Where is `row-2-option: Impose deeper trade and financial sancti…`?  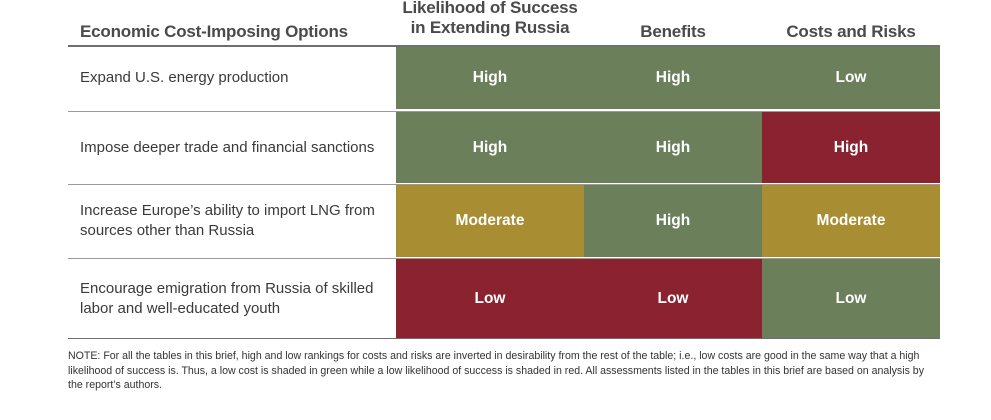 row-2-option: Impose deeper trade and financial sancti… is located at coordinates (232, 147).